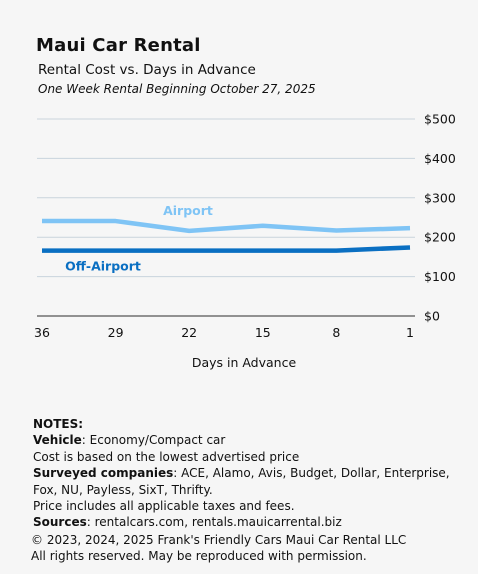  Describe the element at coordinates (226, 226) in the screenshot. I see `series-line-airport` at that location.